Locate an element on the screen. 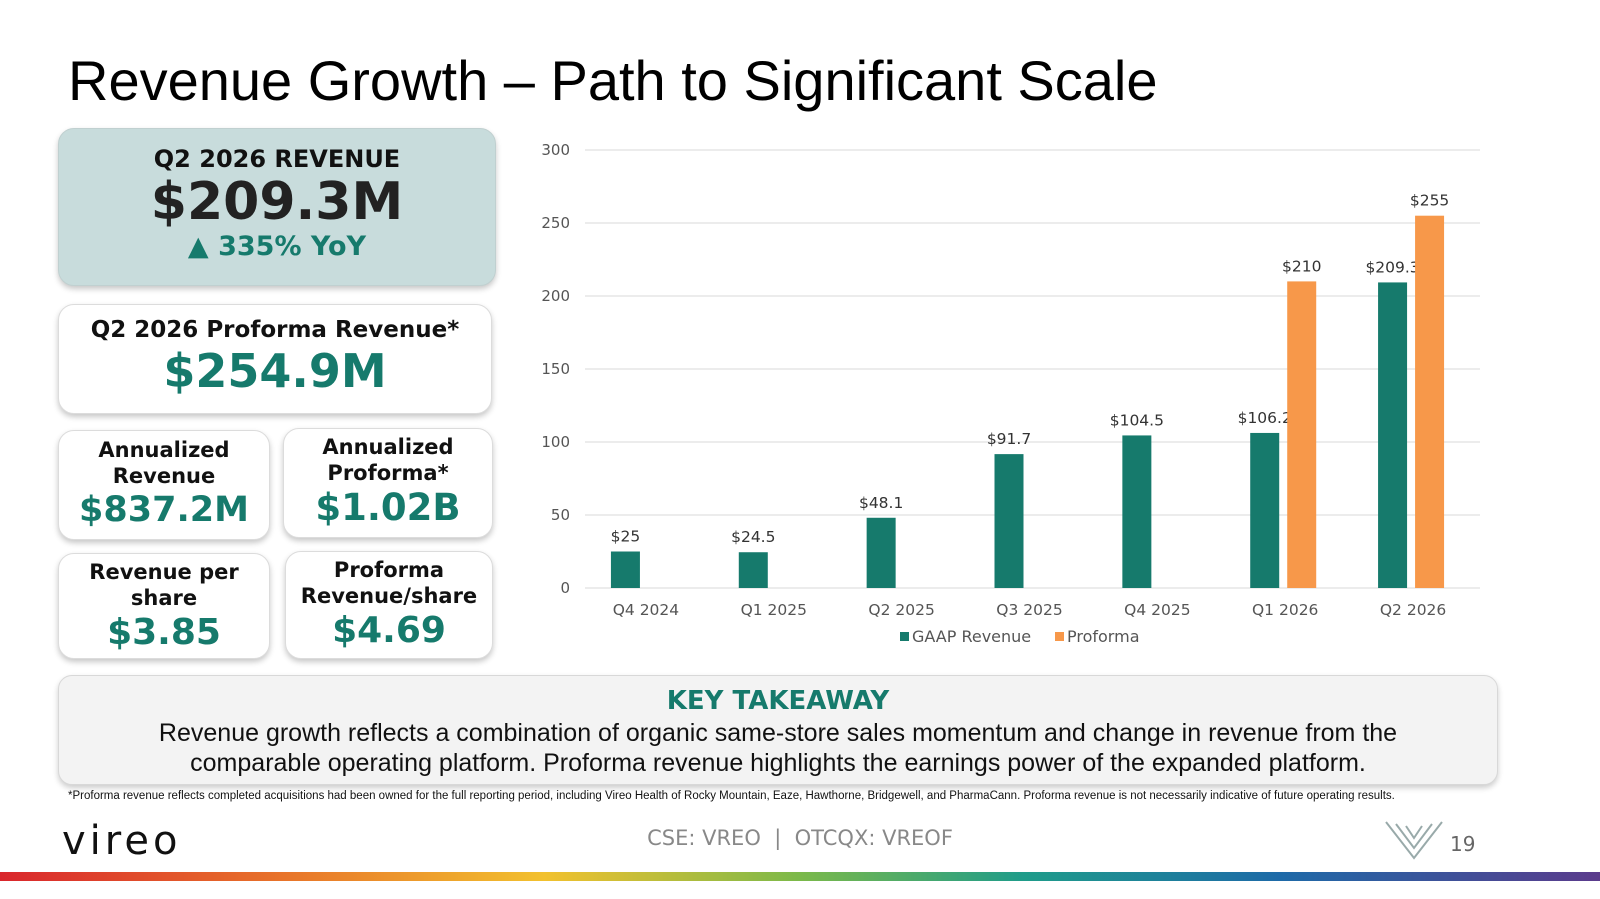 The height and width of the screenshot is (899, 1600). x-tick-label: Q2 2025 is located at coordinates (901, 610).